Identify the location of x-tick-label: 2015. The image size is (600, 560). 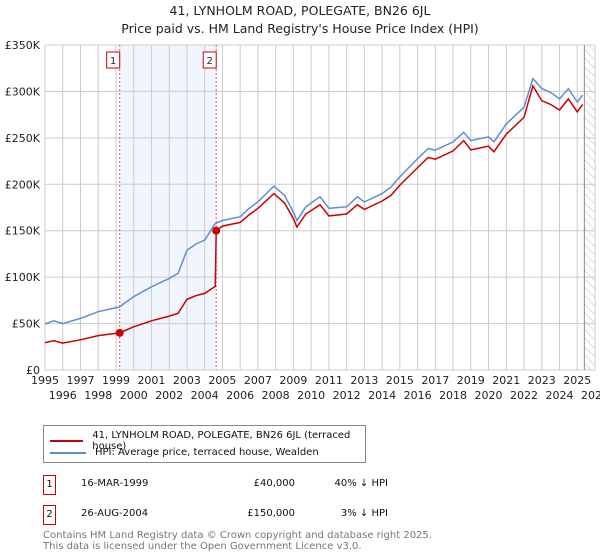
(400, 380).